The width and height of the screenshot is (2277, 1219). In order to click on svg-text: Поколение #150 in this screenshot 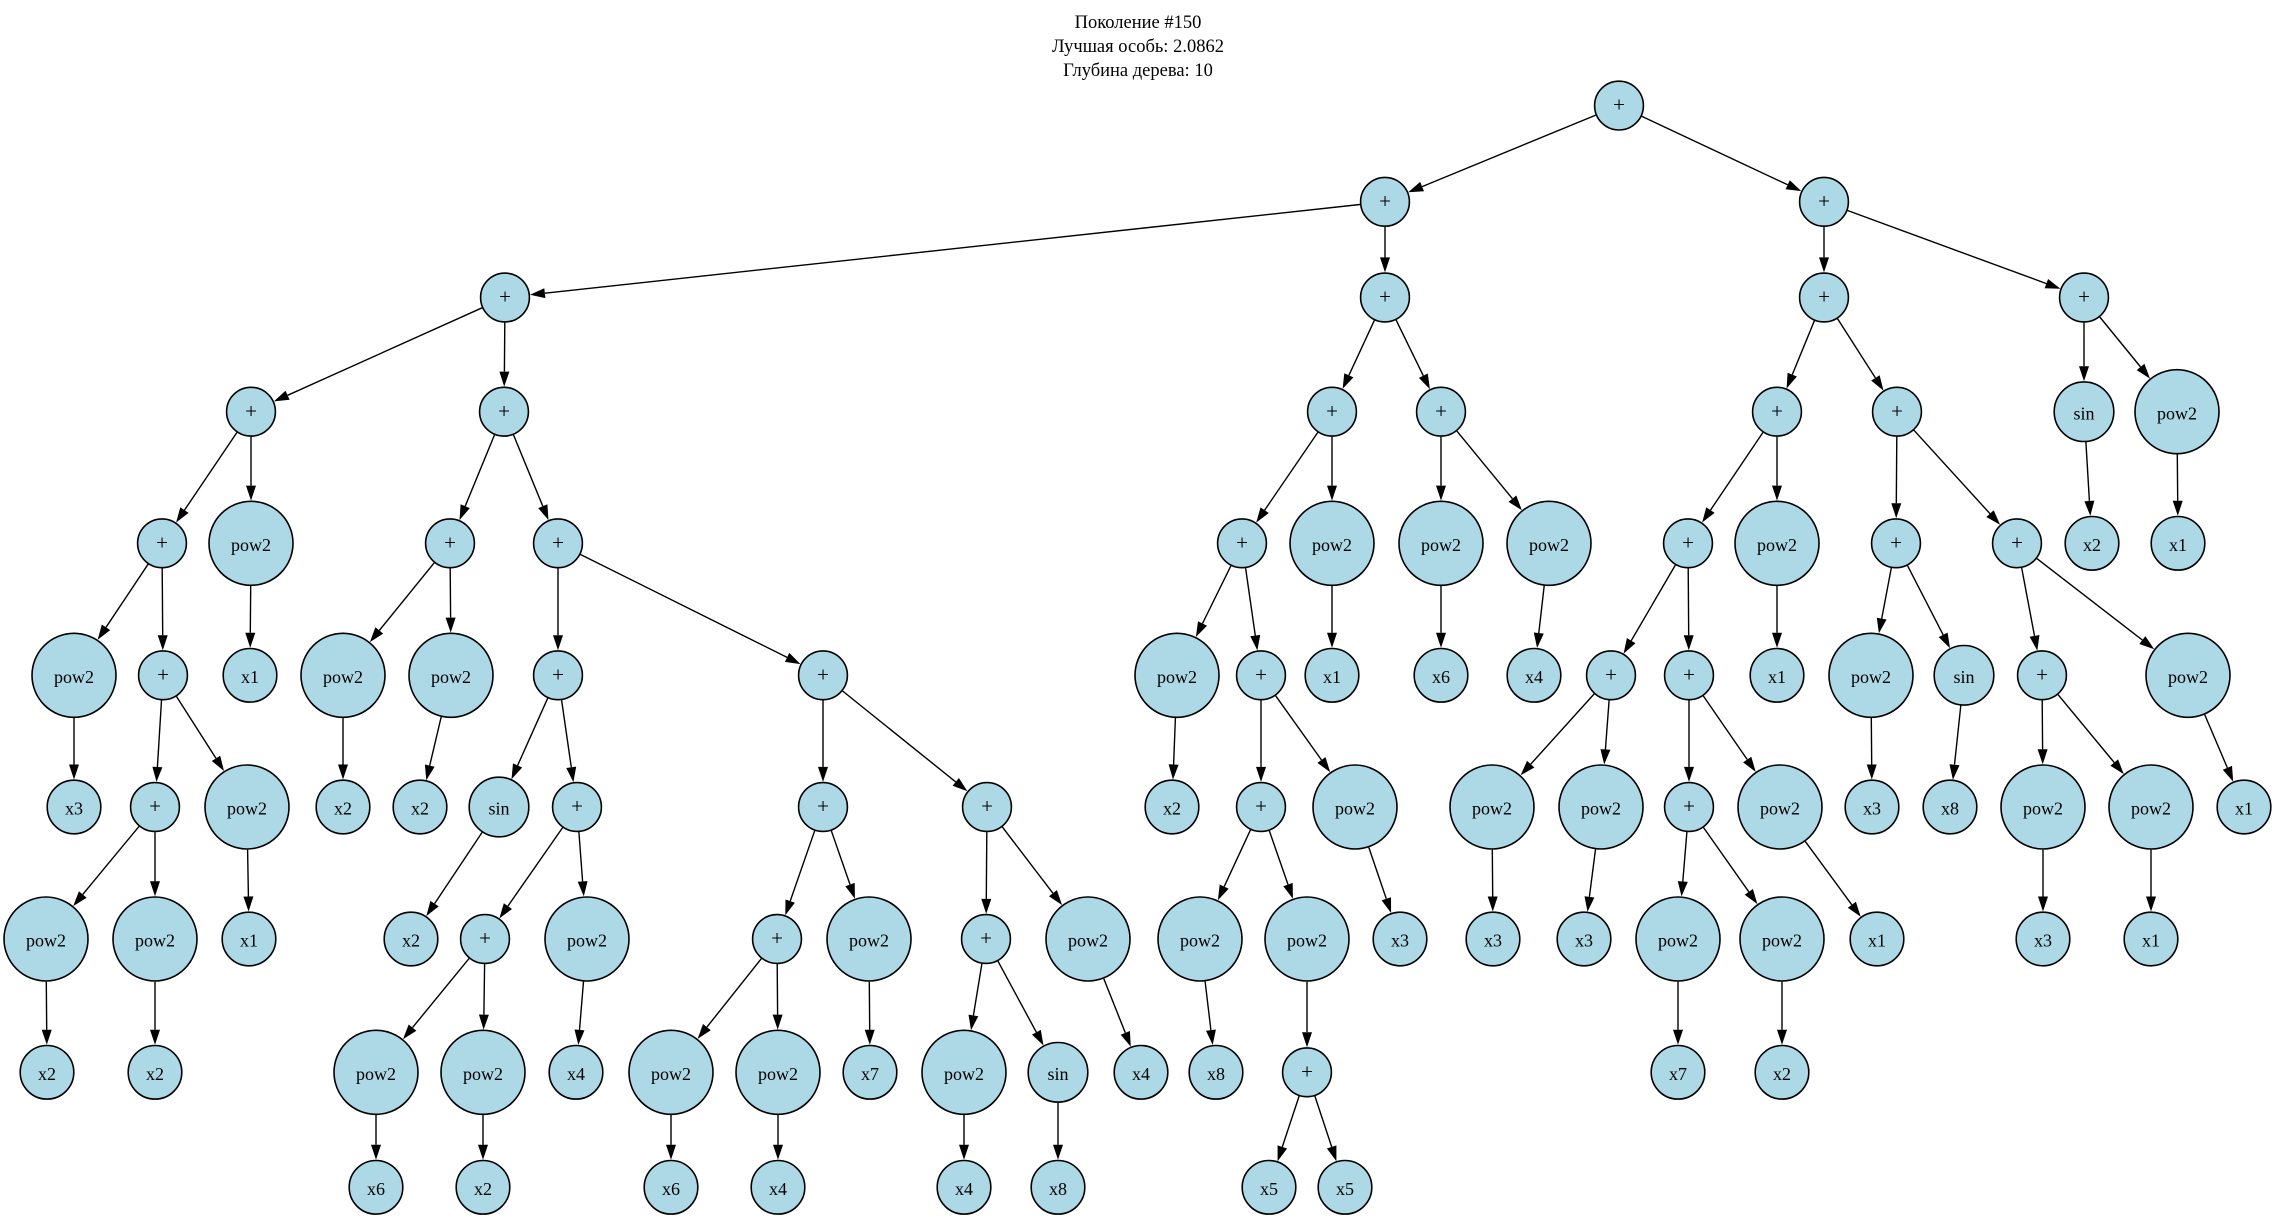, I will do `click(1138, 23)`.